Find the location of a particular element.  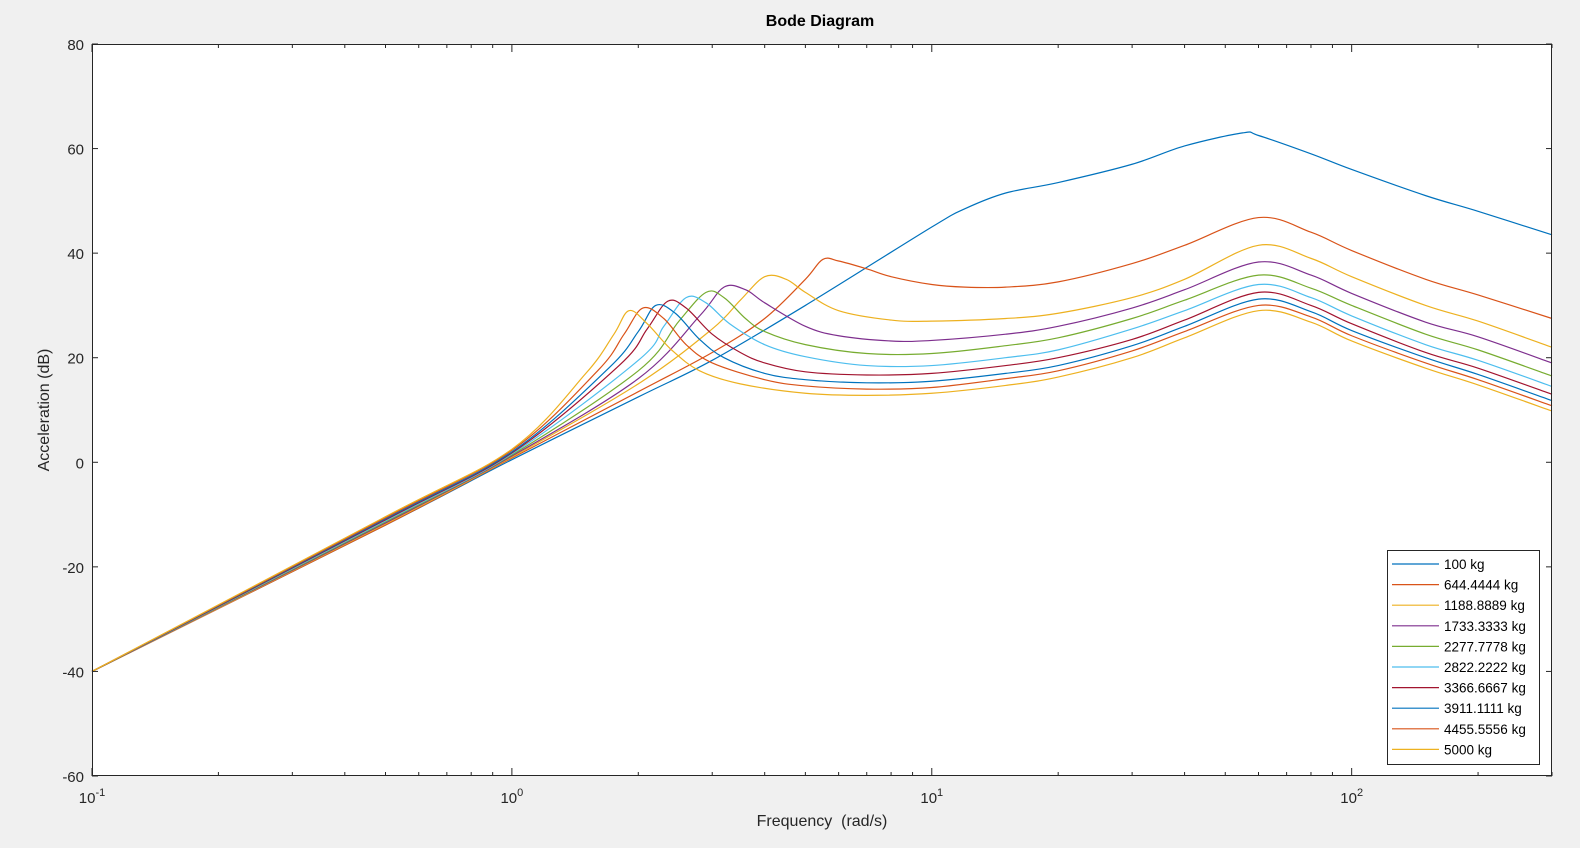

y-tick-label: -60 is located at coordinates (73, 777).